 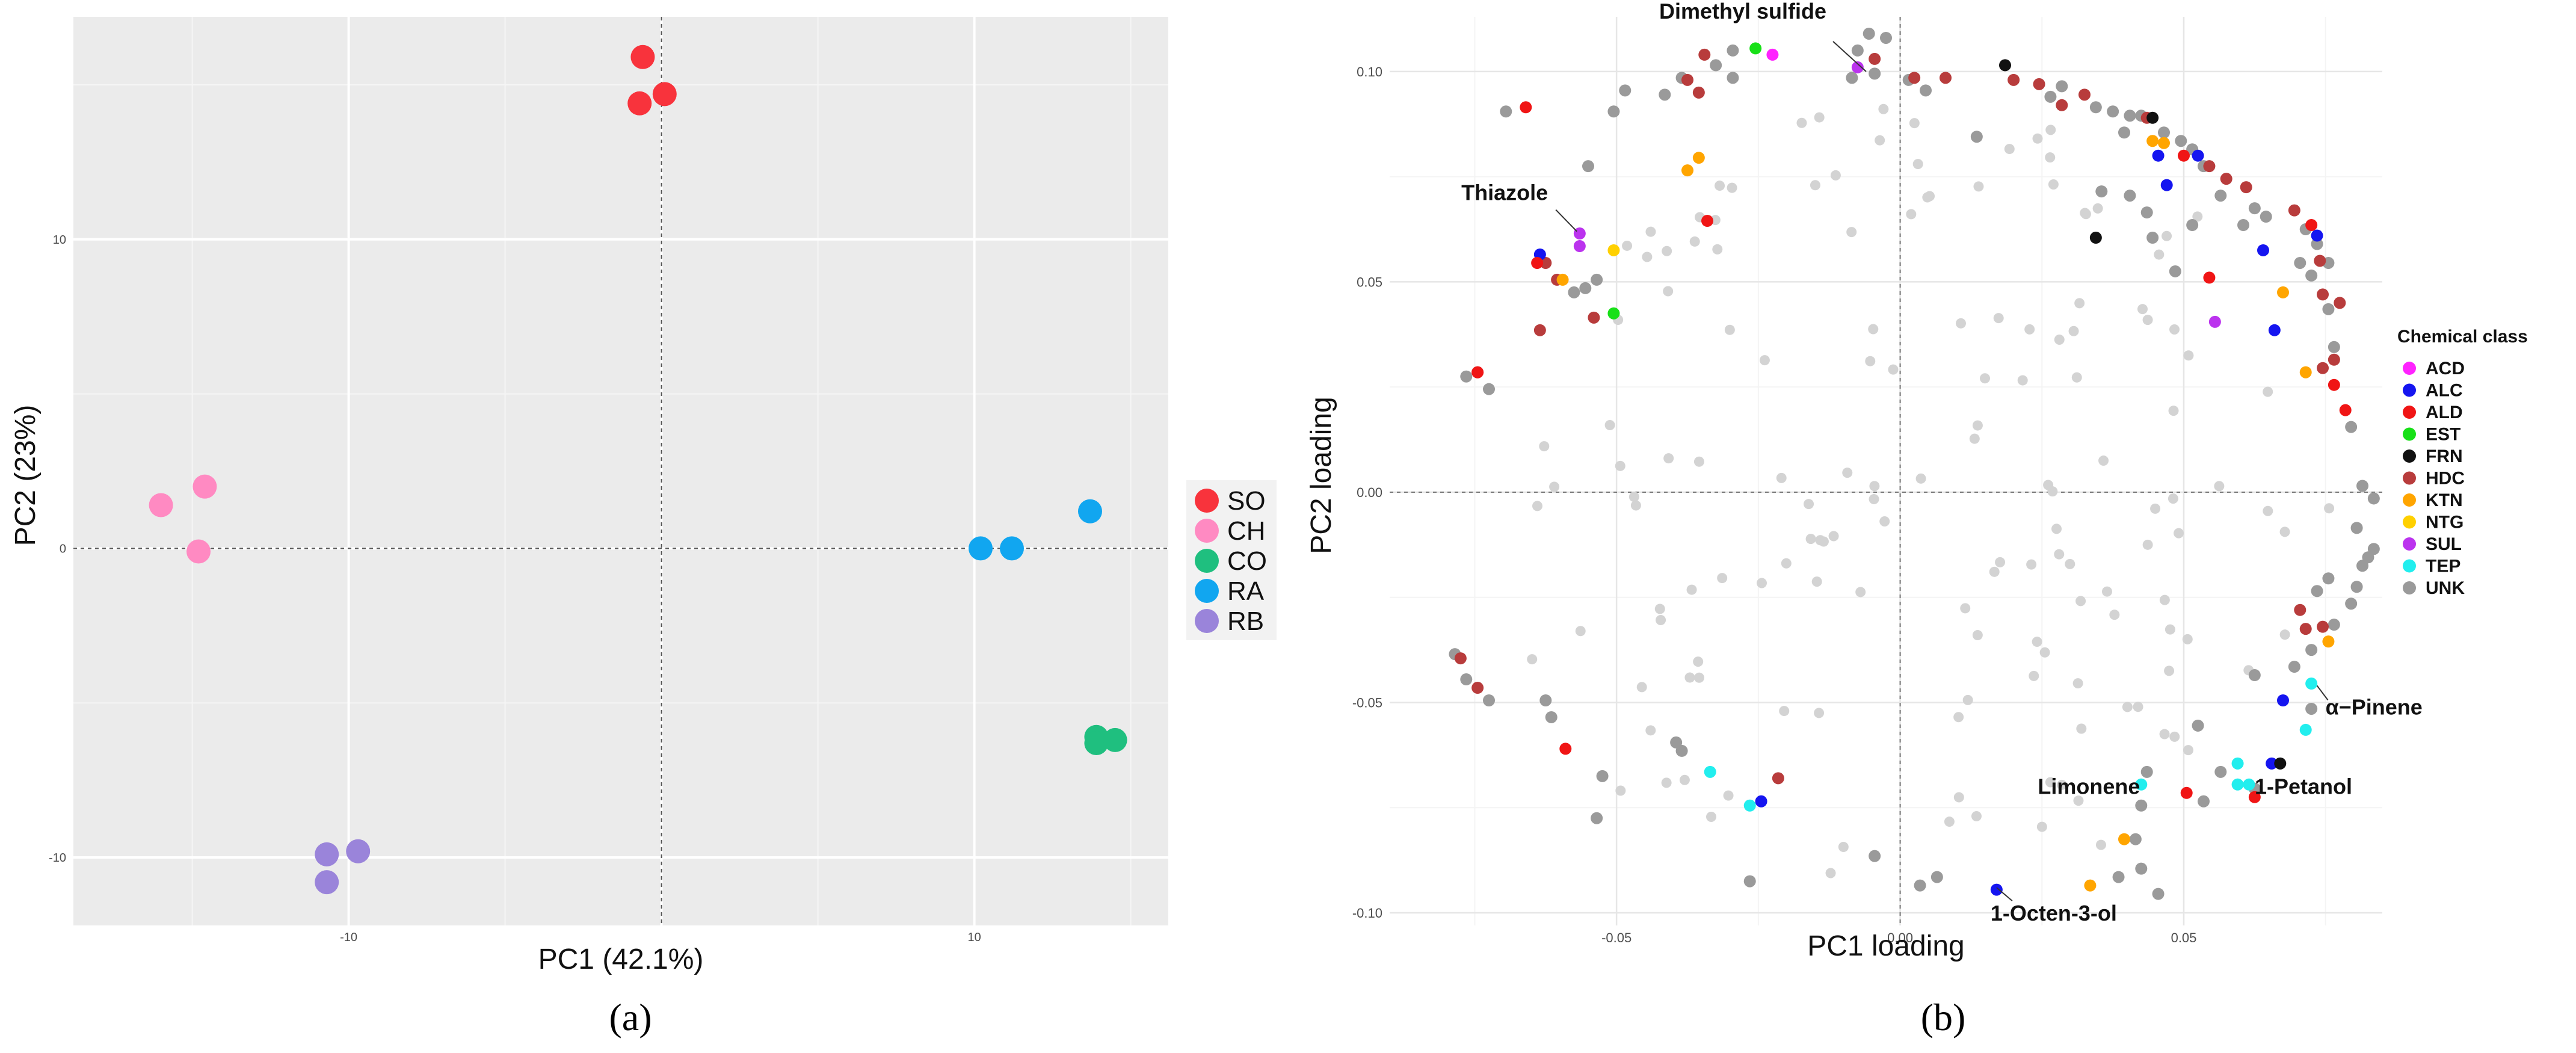 I want to click on panel-a-legend-label-ch: CH, so click(x=1246, y=531).